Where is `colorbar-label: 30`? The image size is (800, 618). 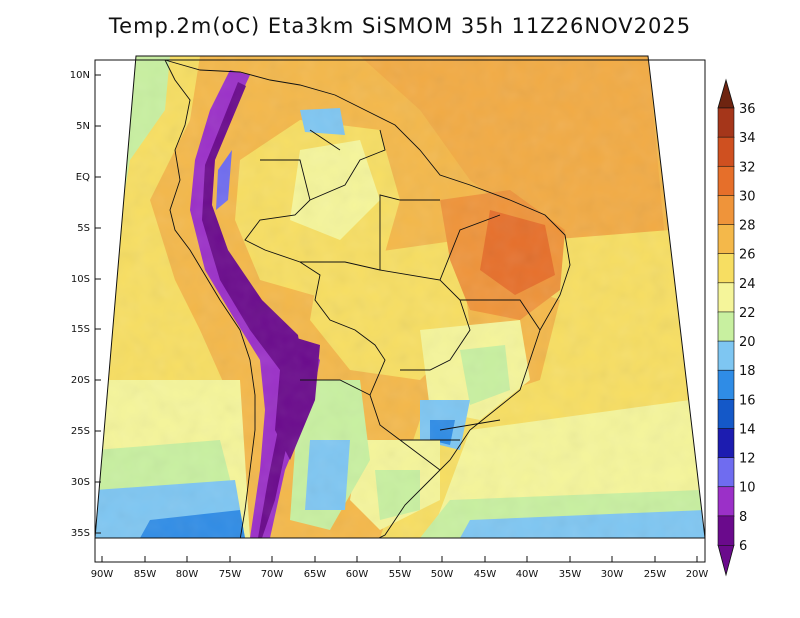
colorbar-label: 30 is located at coordinates (747, 196).